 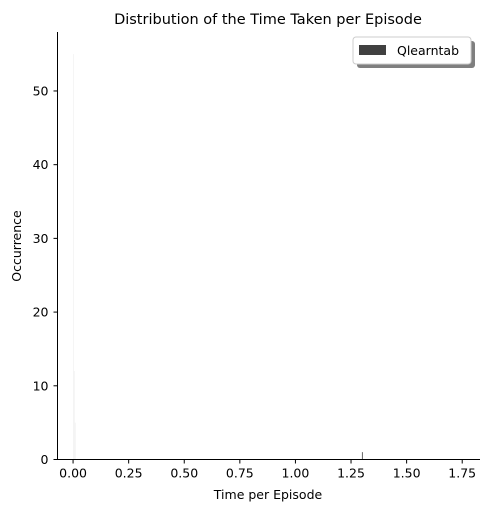 What do you see at coordinates (73, 473) in the screenshot?
I see `x-tick-label: 0.00` at bounding box center [73, 473].